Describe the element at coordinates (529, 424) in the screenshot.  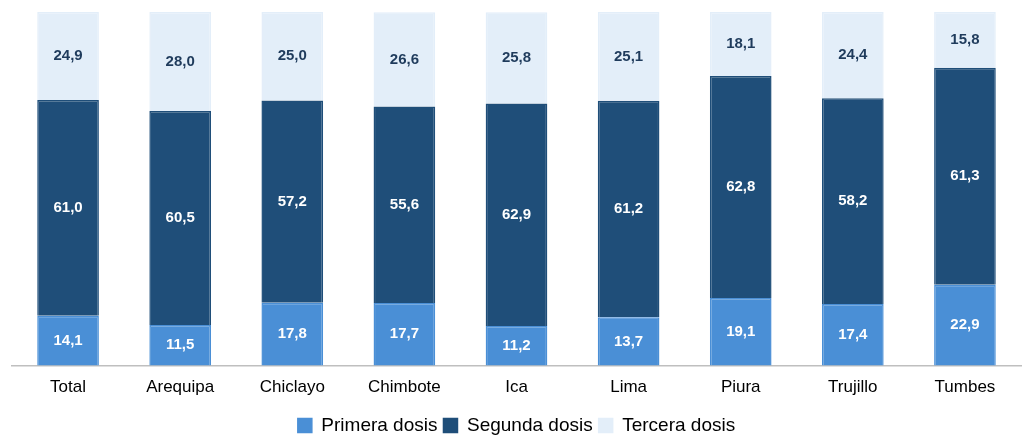
I see `legend-label: Segunda dosis` at that location.